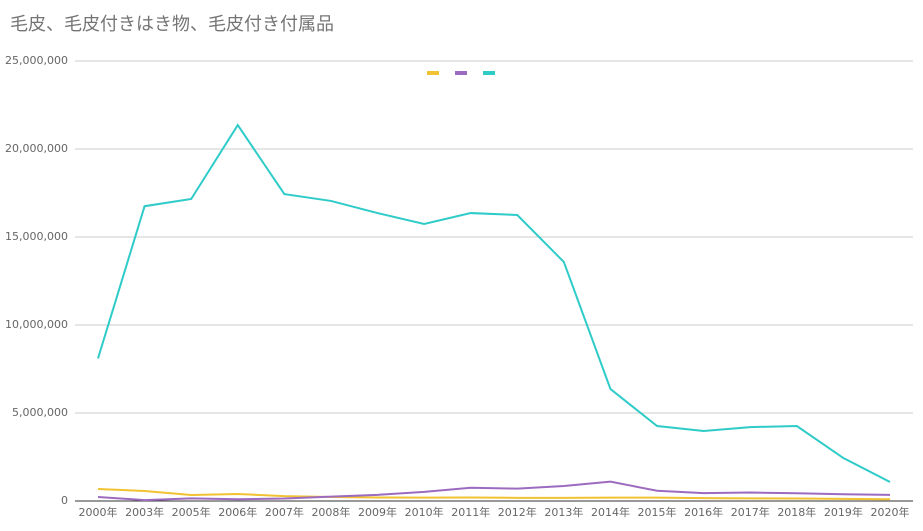 The width and height of the screenshot is (923, 531). I want to click on x-tick-label: 2011年, so click(470, 512).